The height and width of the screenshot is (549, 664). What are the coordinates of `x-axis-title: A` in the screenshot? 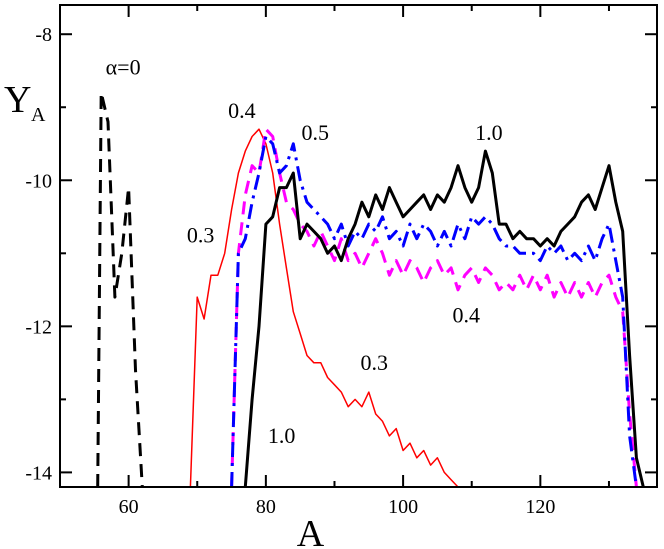 It's located at (311, 531).